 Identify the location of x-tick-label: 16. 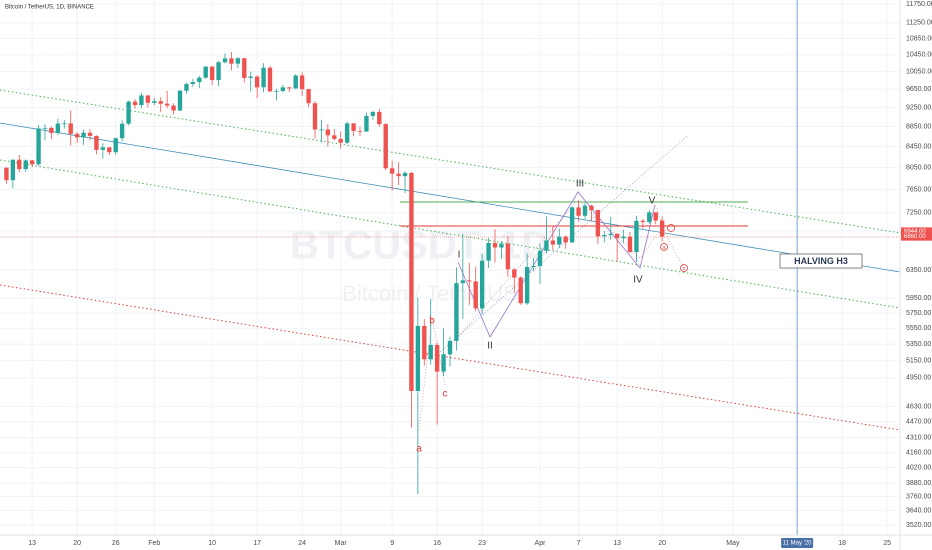
(437, 543).